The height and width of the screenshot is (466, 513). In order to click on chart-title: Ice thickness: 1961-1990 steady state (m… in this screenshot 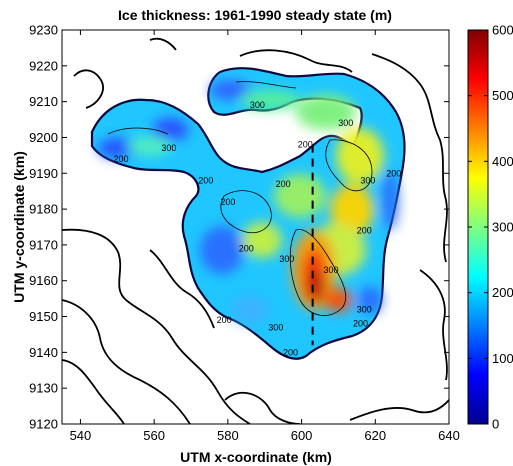, I will do `click(255, 15)`.